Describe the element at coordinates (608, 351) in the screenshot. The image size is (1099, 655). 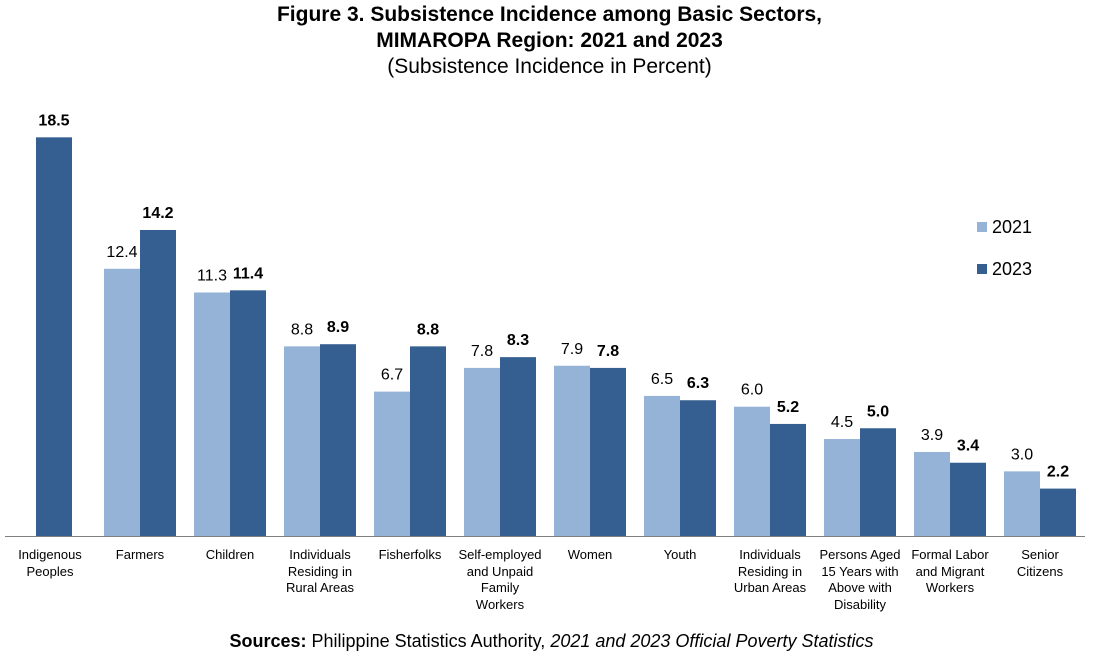
I see `data-label-2023-7: 7.8` at that location.